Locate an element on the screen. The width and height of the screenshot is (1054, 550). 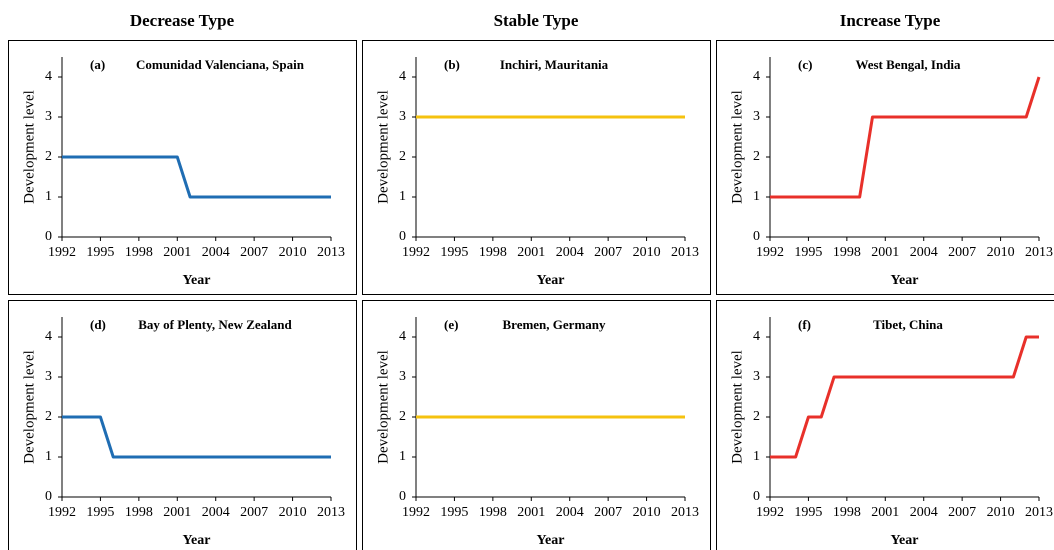
panel-label: (d) is located at coordinates (98, 324).